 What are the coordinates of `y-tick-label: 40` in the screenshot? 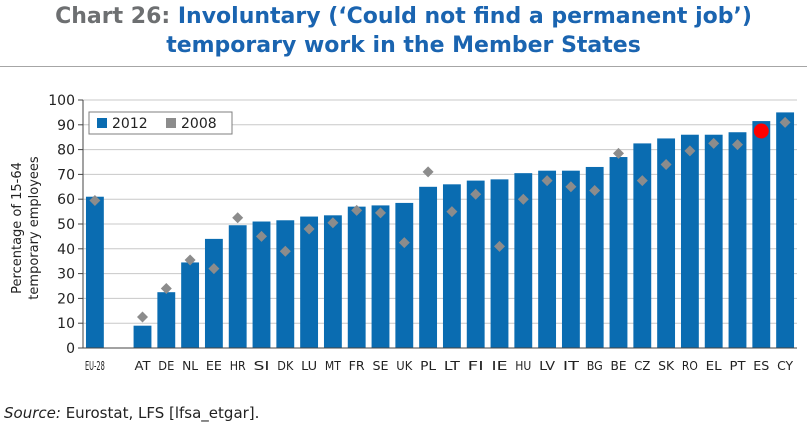 It's located at (66, 250).